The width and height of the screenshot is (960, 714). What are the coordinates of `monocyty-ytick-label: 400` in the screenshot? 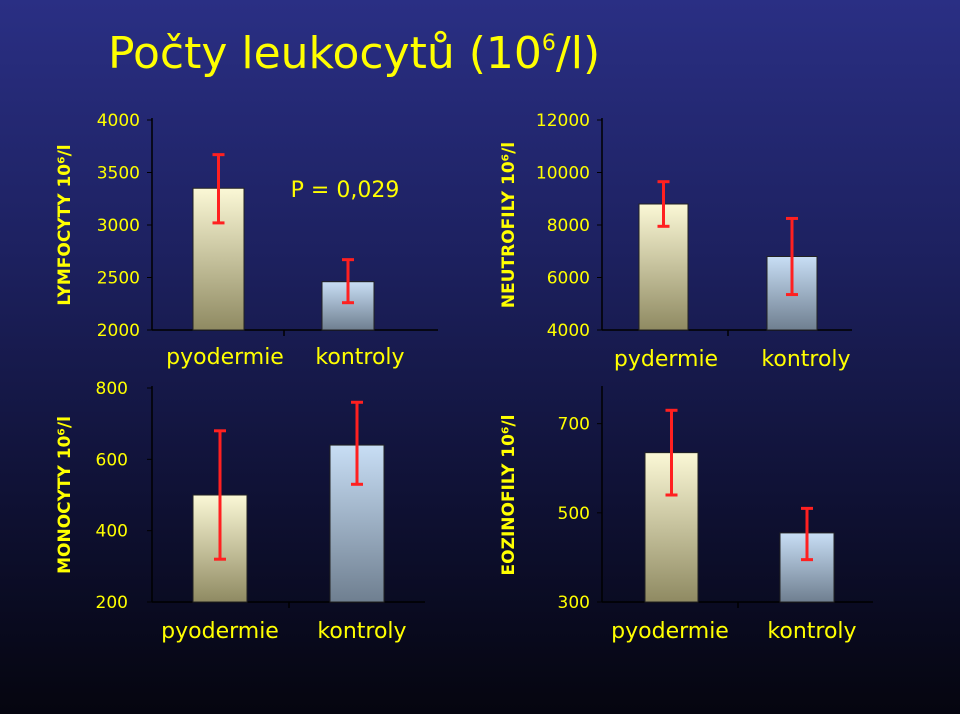 It's located at (112, 532).